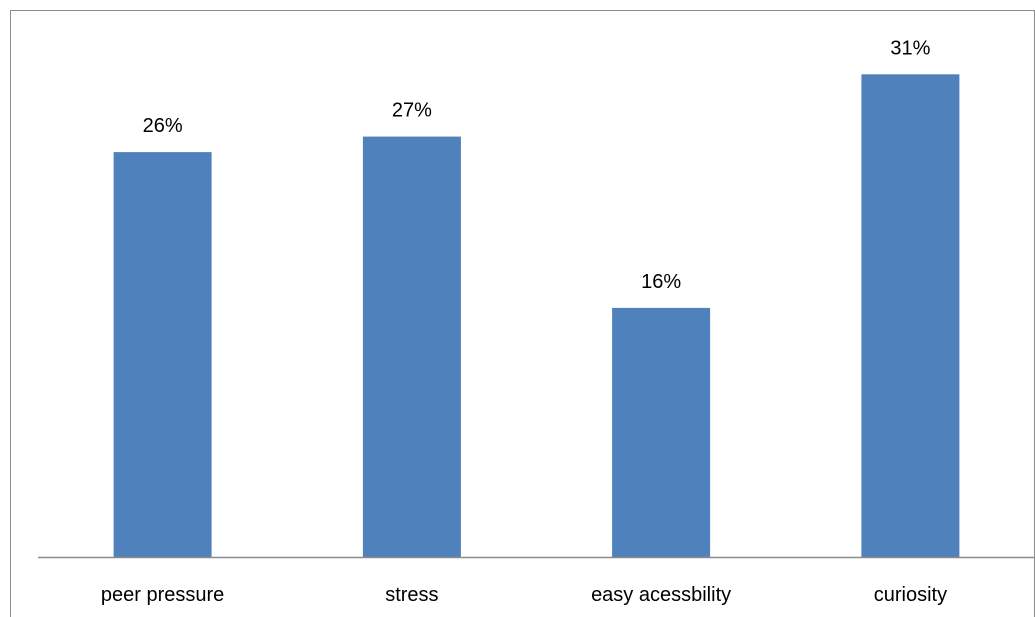 The width and height of the screenshot is (1035, 617). Describe the element at coordinates (163, 126) in the screenshot. I see `data-label-peer-pressure: 26%` at that location.